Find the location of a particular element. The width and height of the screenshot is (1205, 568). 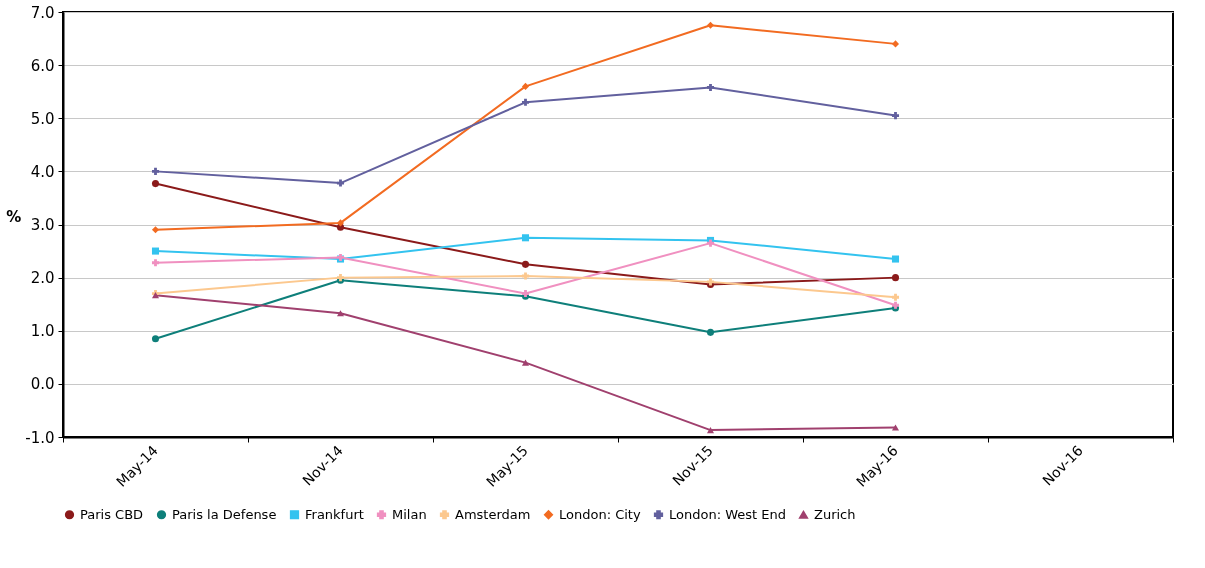

y-tick-label: -1.0 is located at coordinates (40, 437).